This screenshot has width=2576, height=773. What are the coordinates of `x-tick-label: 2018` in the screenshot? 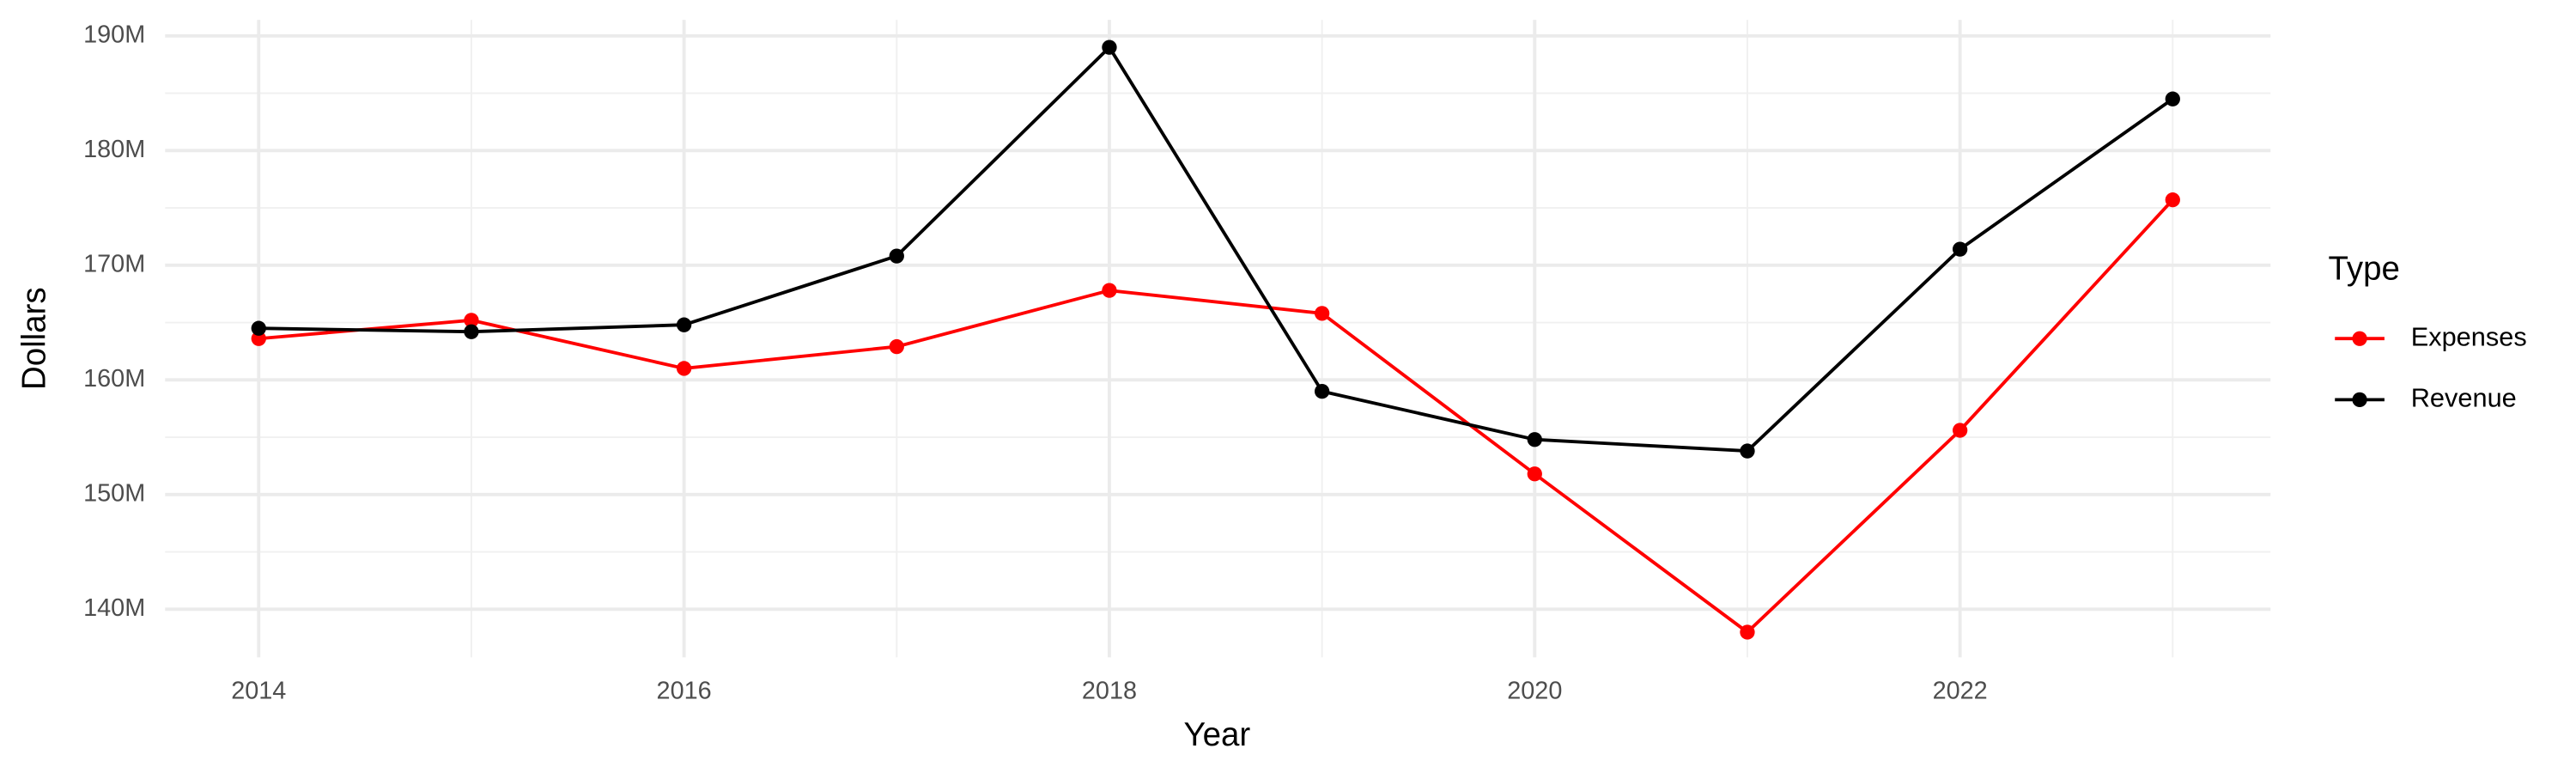 It's located at (1109, 690).